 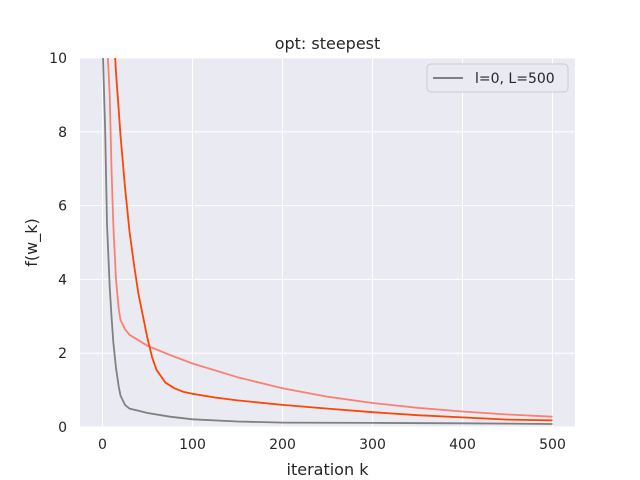 I want to click on x-tick-label: 400, so click(x=462, y=445).